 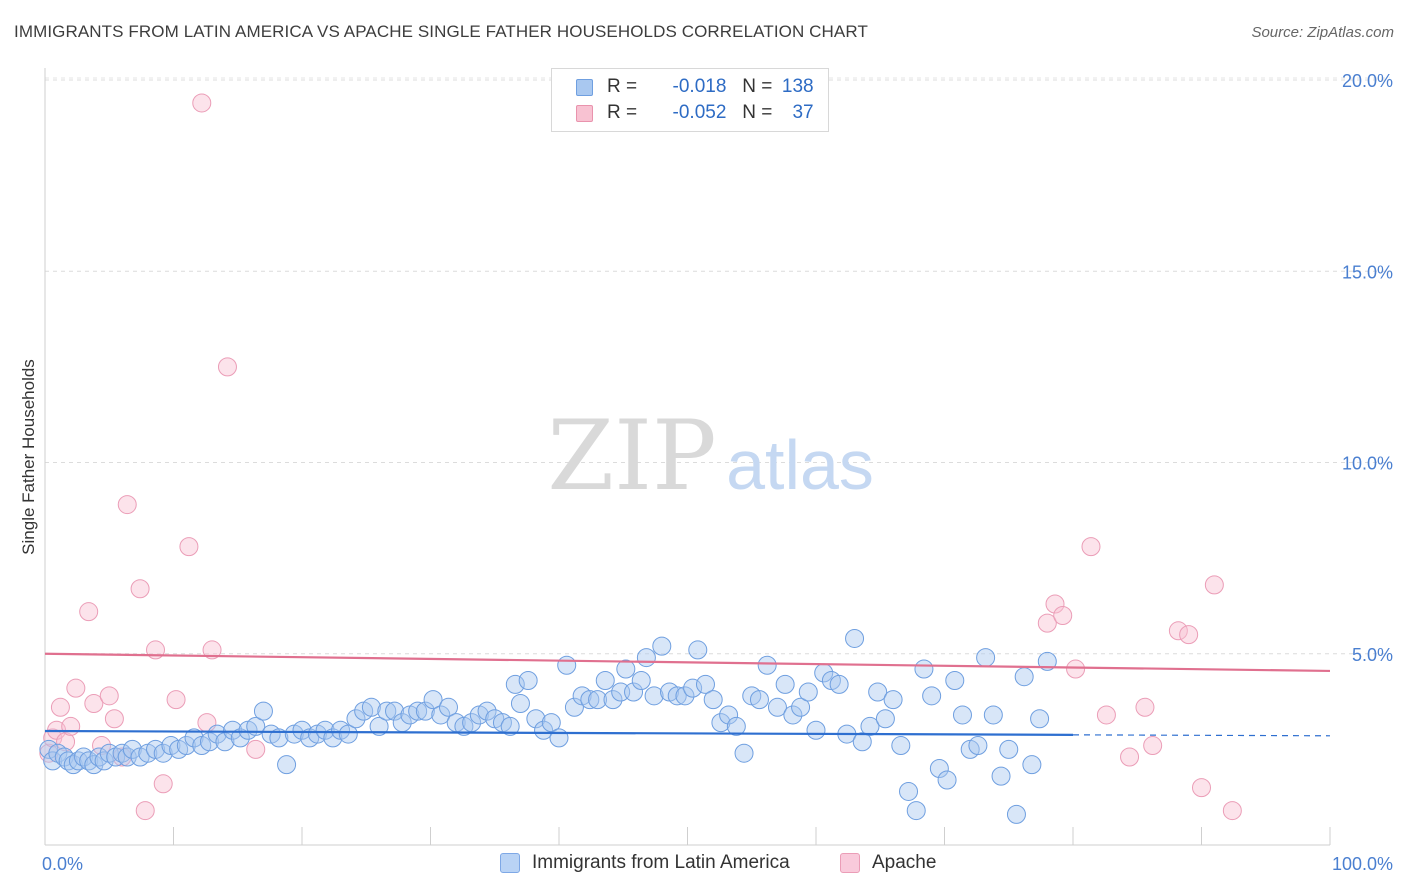 What do you see at coordinates (1322, 32) in the screenshot?
I see `source-label: Source: ZipAtlas.com` at bounding box center [1322, 32].